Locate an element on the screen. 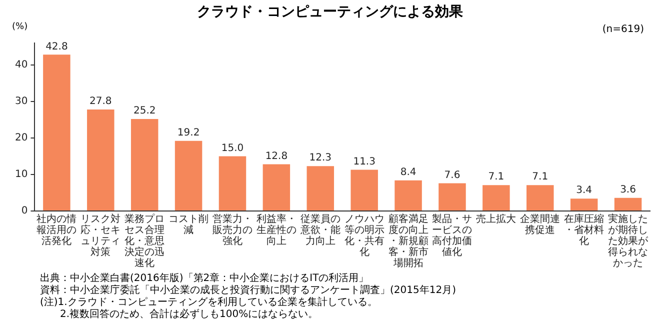 This screenshot has width=660, height=322. x-tick-label: 売上拡大 is located at coordinates (496, 219).